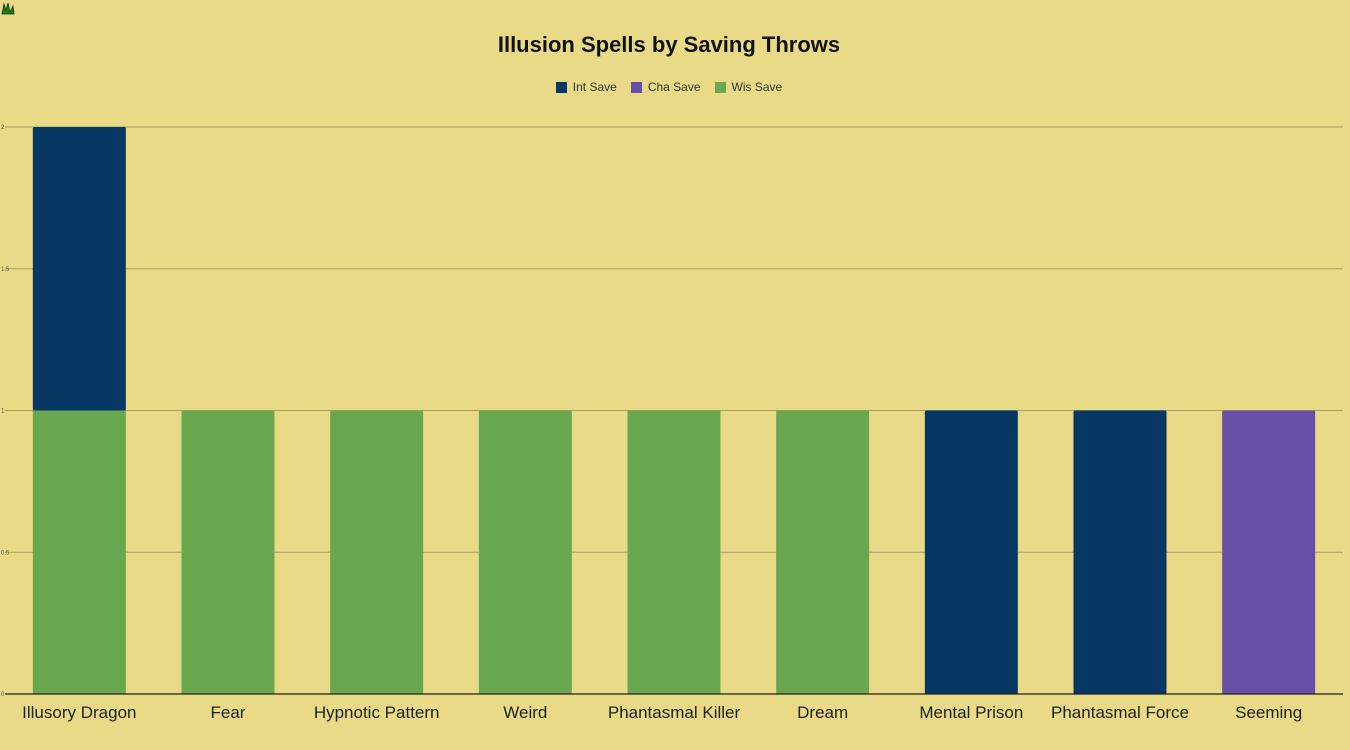 The image size is (1350, 750). What do you see at coordinates (971, 552) in the screenshot?
I see `bar-mental-prison-int-save` at bounding box center [971, 552].